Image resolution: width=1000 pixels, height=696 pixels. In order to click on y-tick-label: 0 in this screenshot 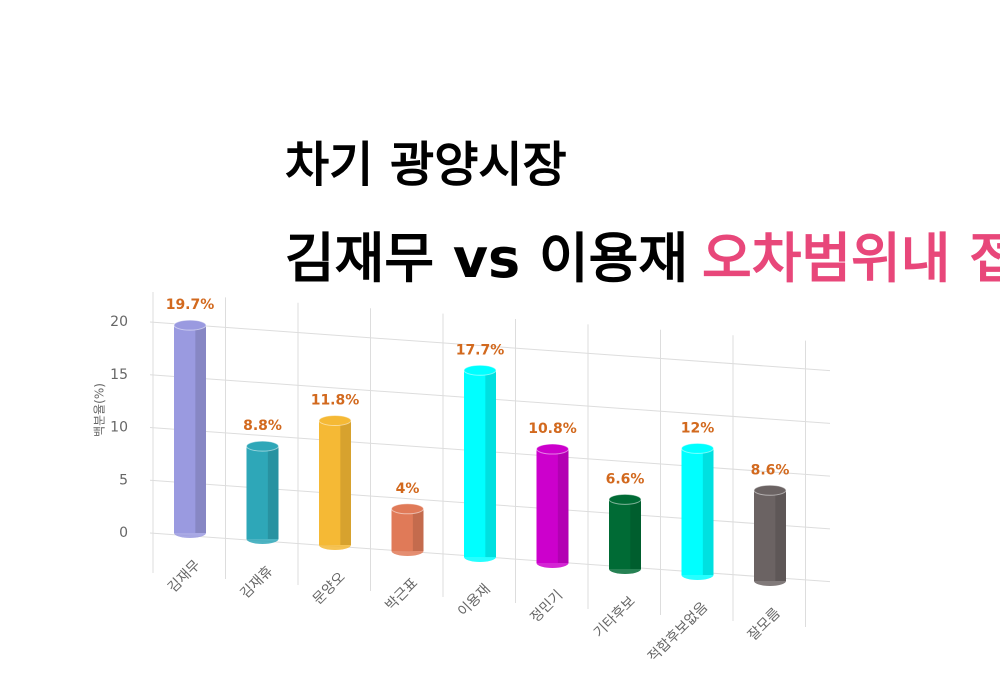, I will do `click(123, 533)`.